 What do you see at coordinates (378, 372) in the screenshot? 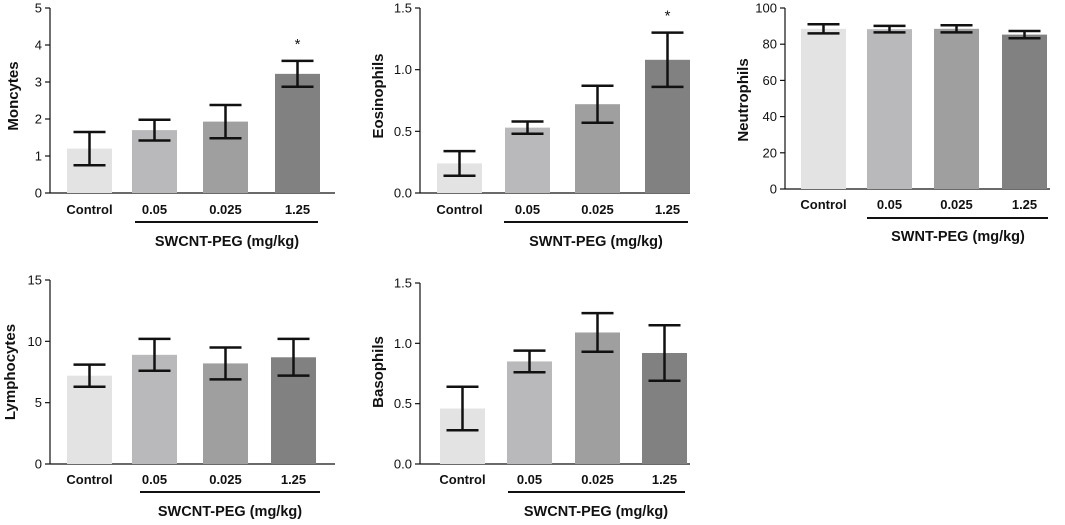
I see `y-axis-label: Basophils` at bounding box center [378, 372].